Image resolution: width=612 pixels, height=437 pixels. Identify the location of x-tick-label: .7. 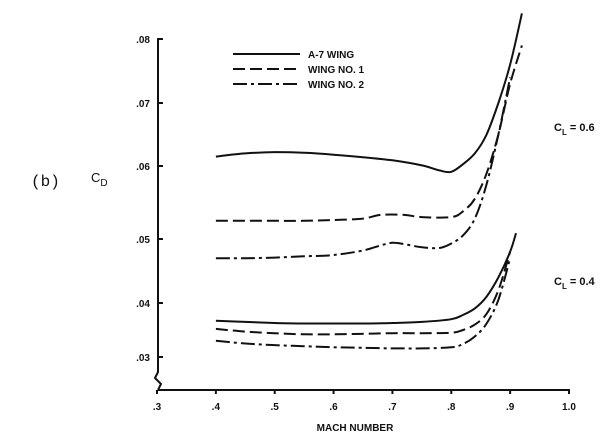
(392, 407).